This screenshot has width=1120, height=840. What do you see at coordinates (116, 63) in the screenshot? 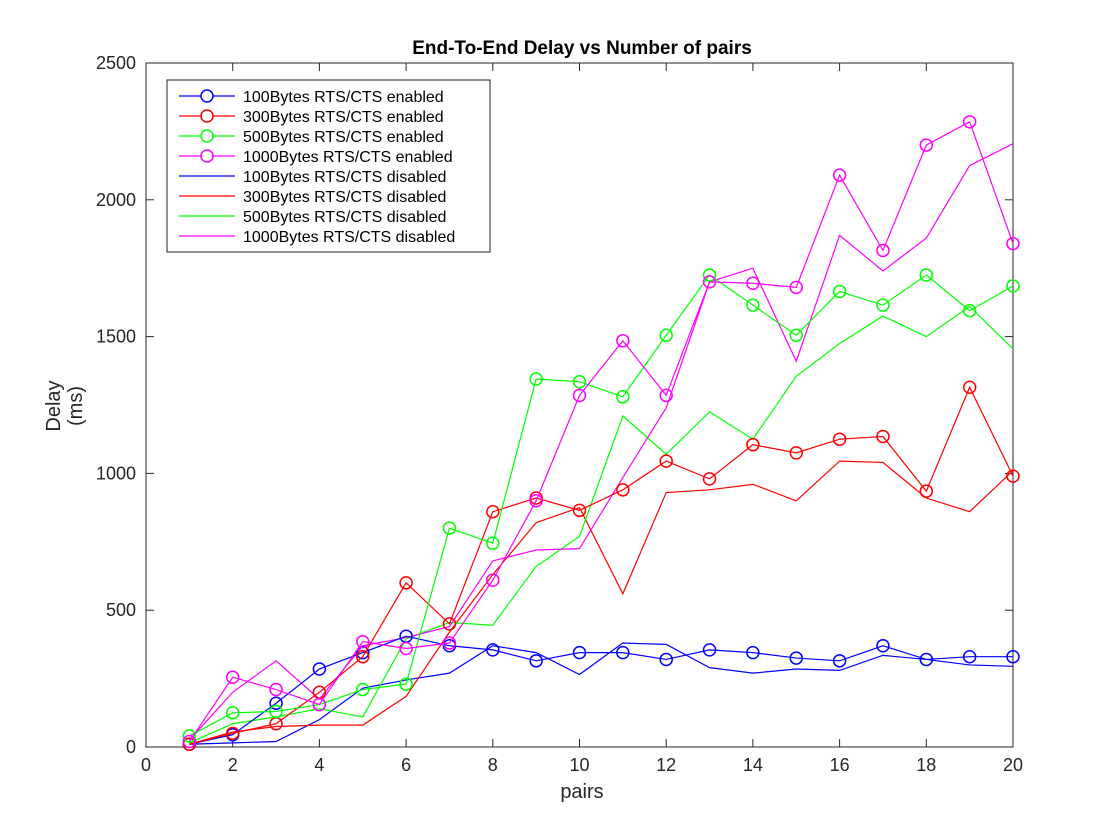
I see `y-tick-label: 2500` at bounding box center [116, 63].